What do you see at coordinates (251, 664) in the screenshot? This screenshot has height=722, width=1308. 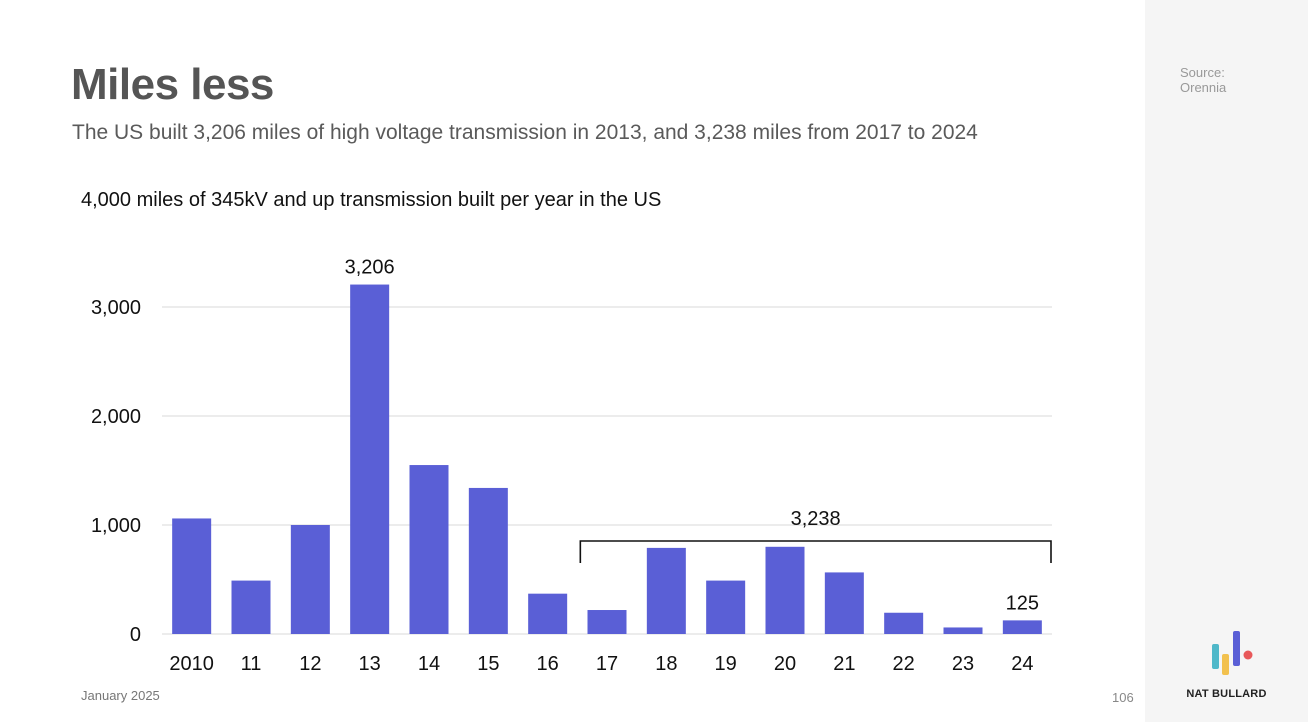 I see `x-tick-label: 11` at bounding box center [251, 664].